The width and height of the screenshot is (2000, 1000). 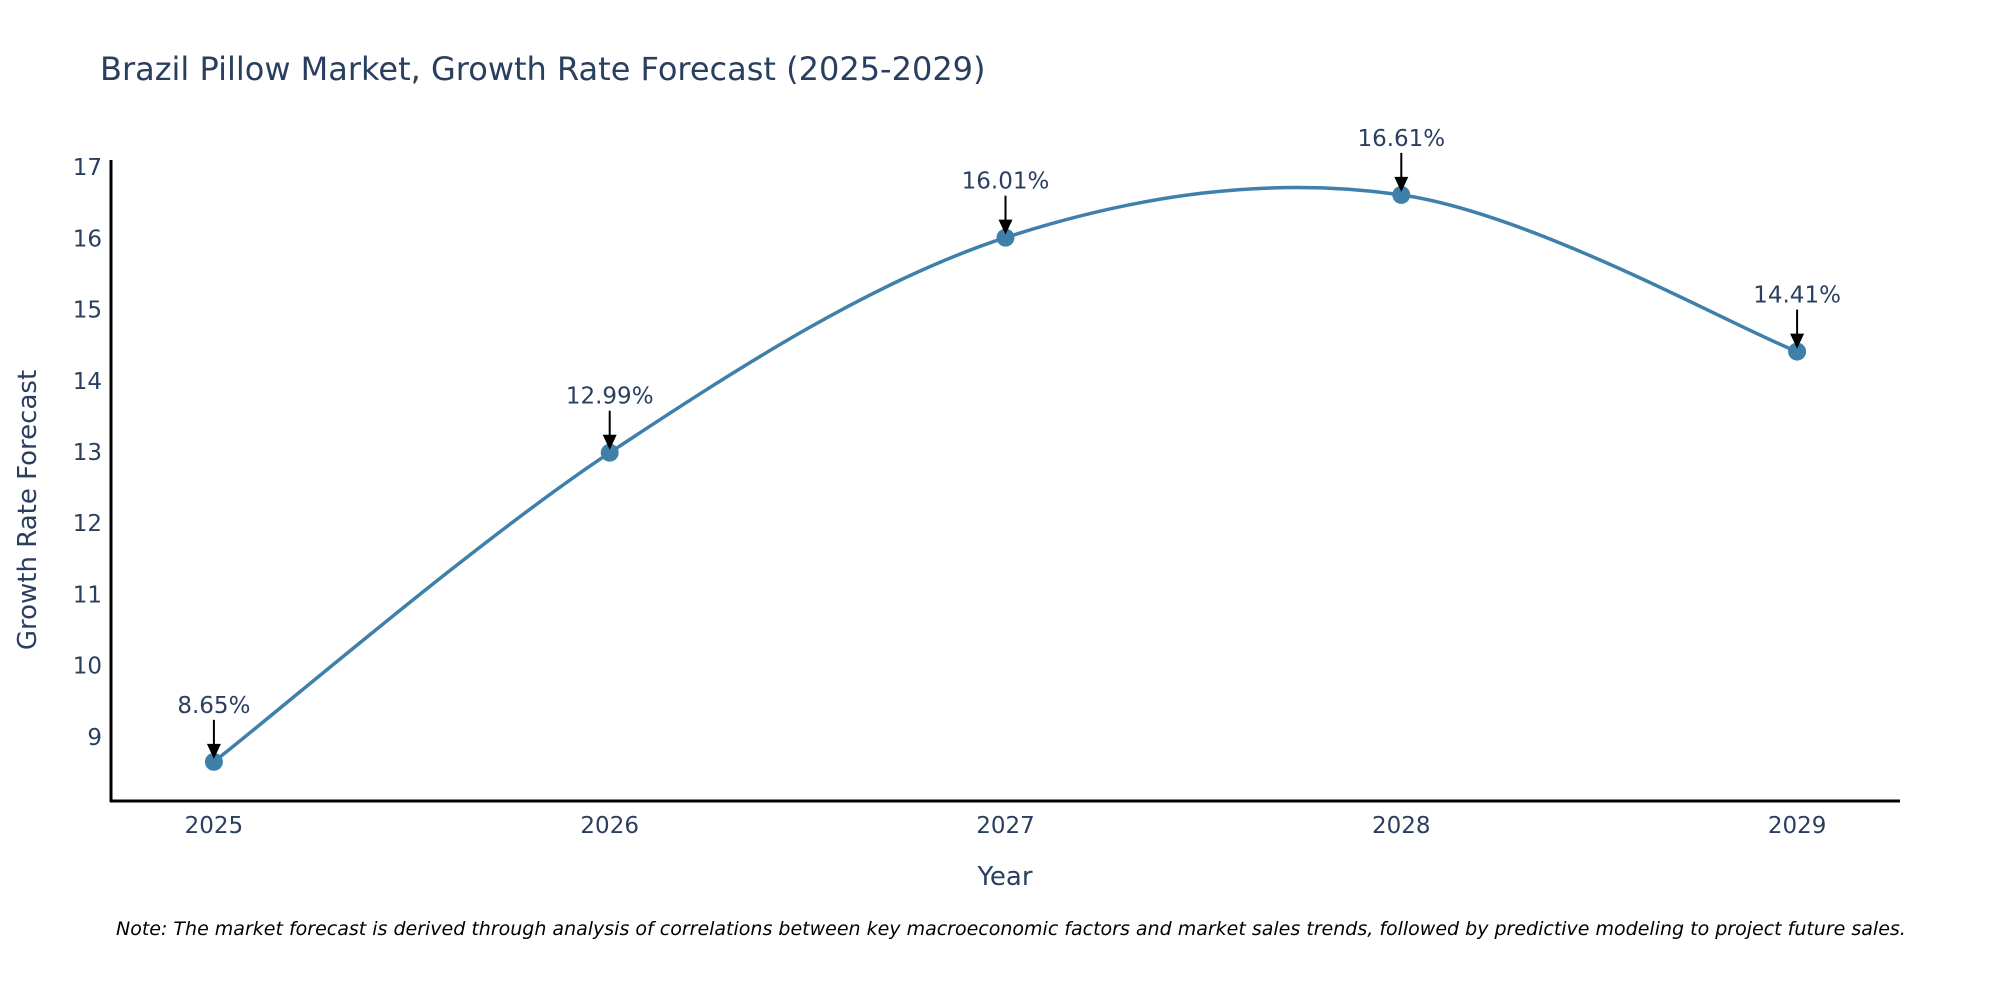 What do you see at coordinates (87, 382) in the screenshot?
I see `y-tick-label: 14` at bounding box center [87, 382].